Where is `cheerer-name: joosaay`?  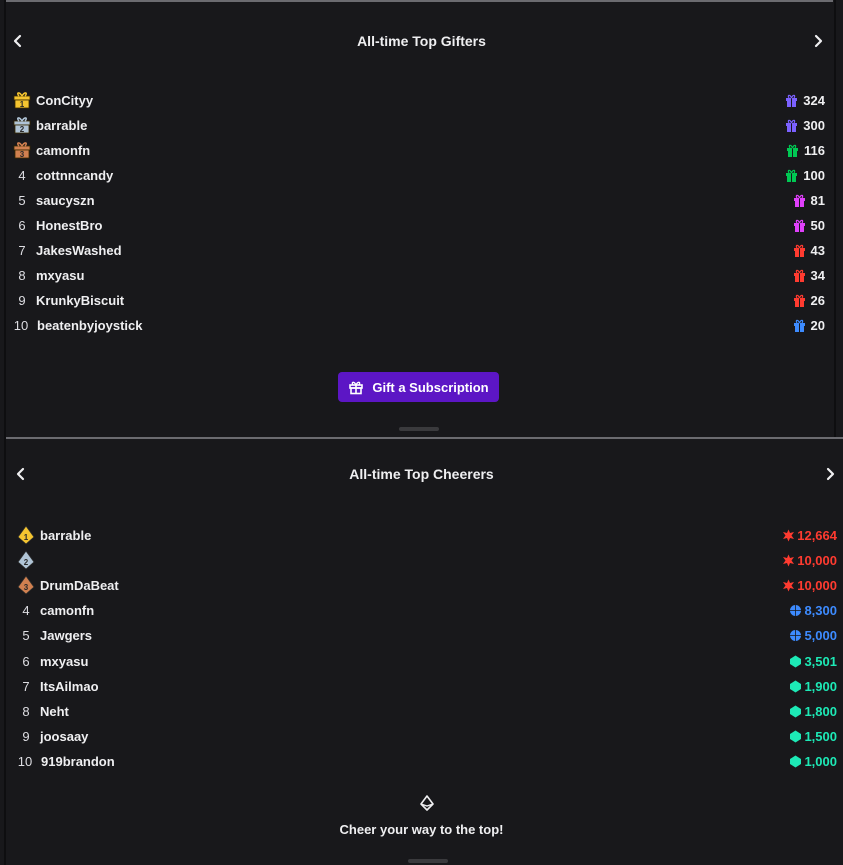
cheerer-name: joosaay is located at coordinates (64, 737).